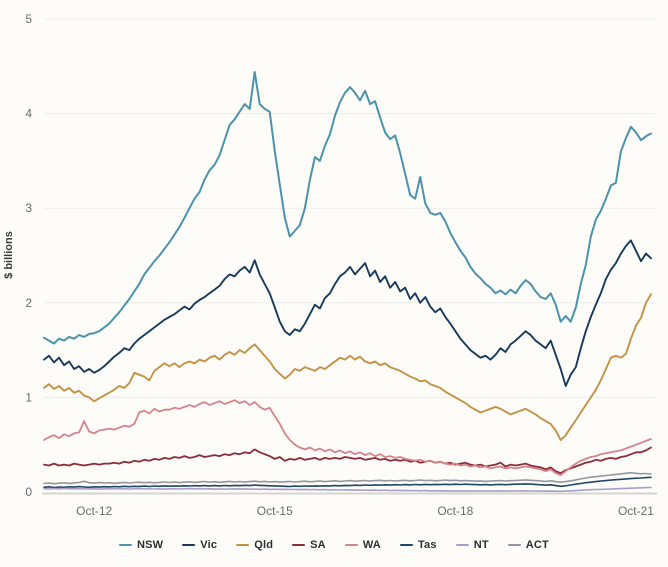  I want to click on series-line-nt, so click(347, 489).